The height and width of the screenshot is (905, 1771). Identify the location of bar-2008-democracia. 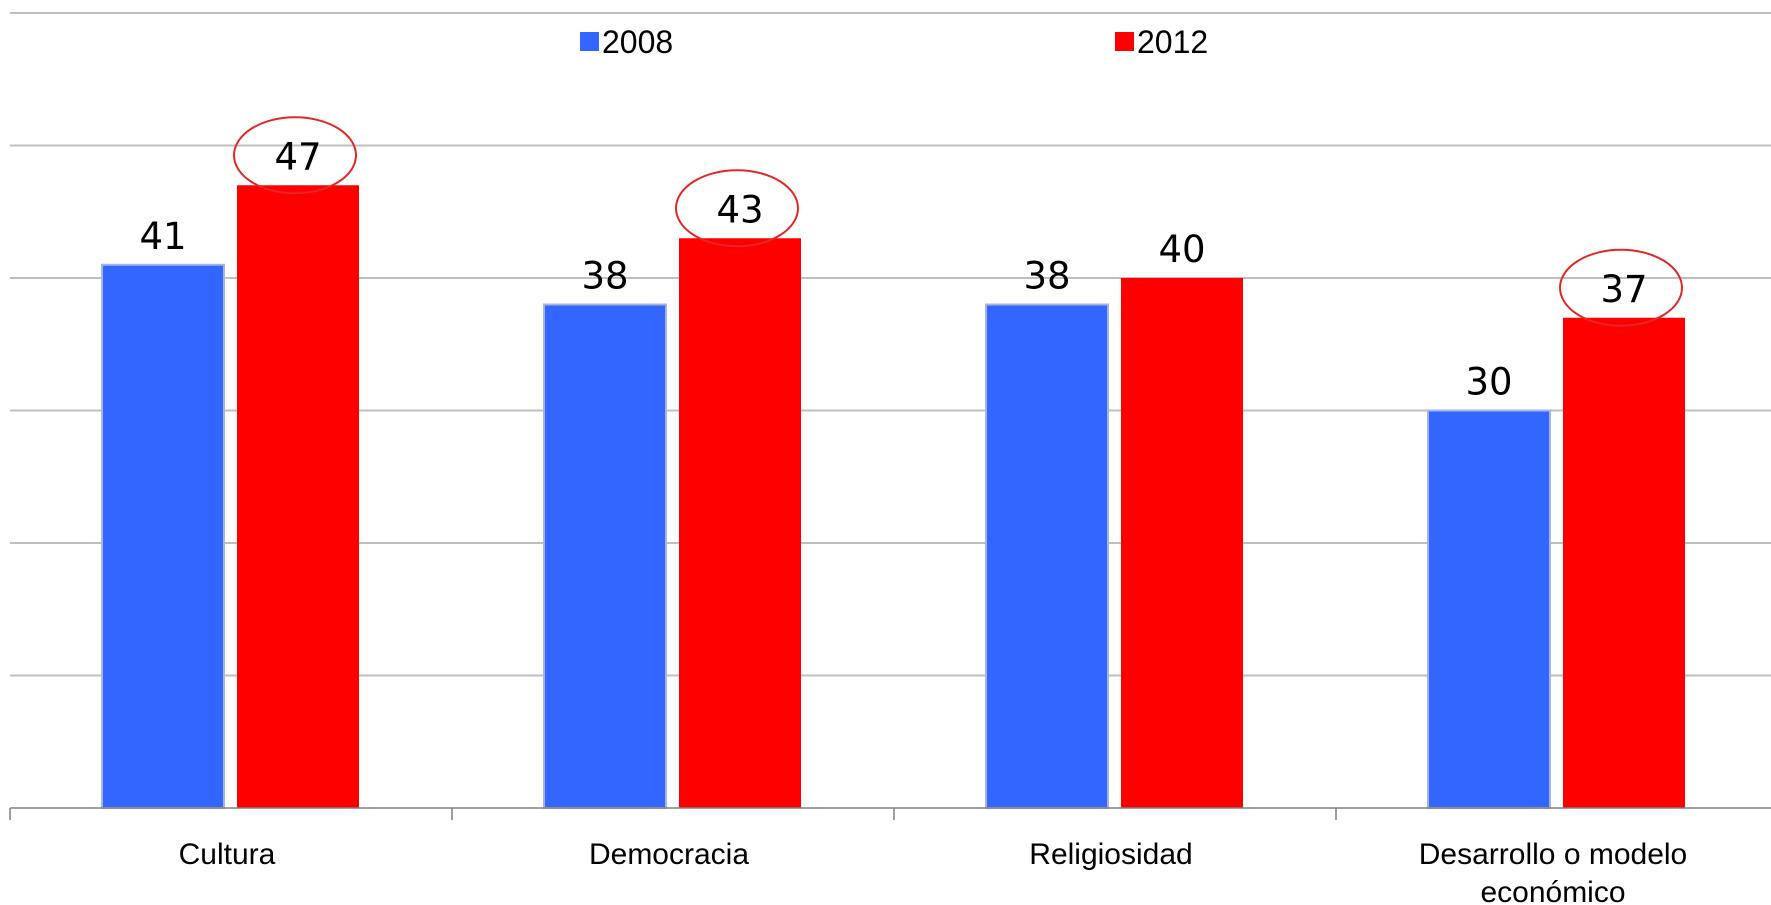
(605, 556).